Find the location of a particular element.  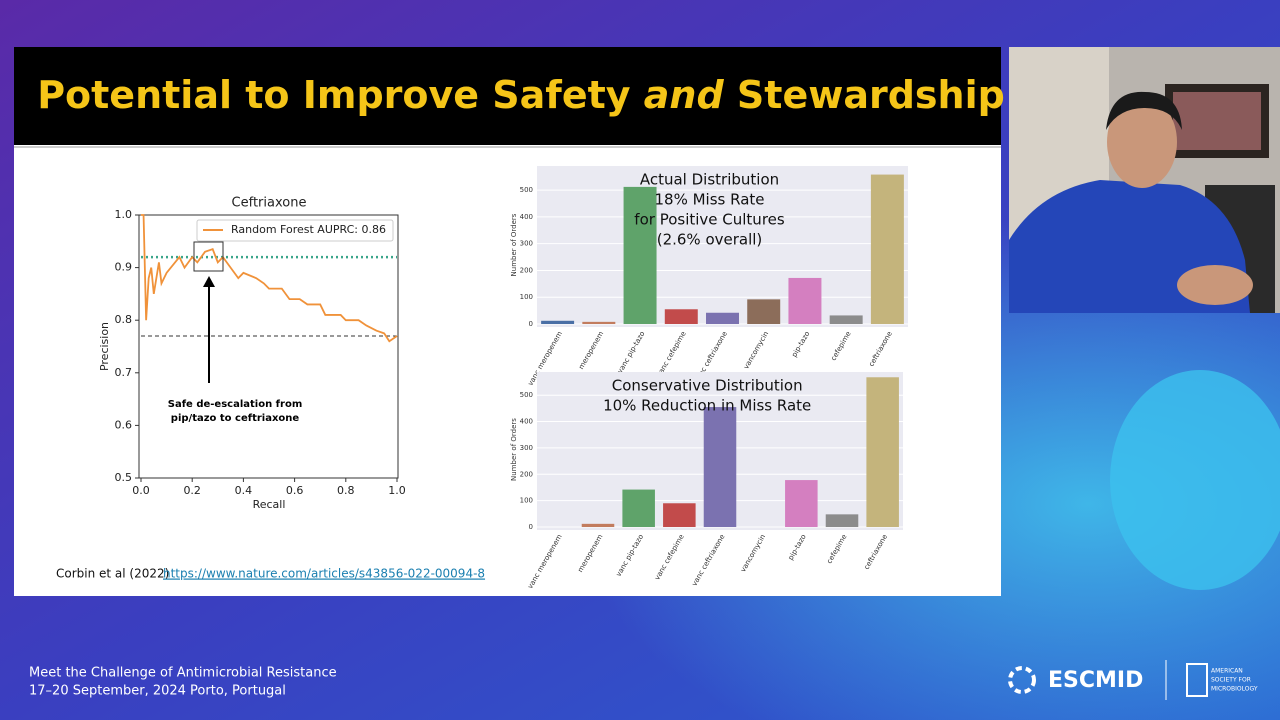

legend-box is located at coordinates (295, 230).